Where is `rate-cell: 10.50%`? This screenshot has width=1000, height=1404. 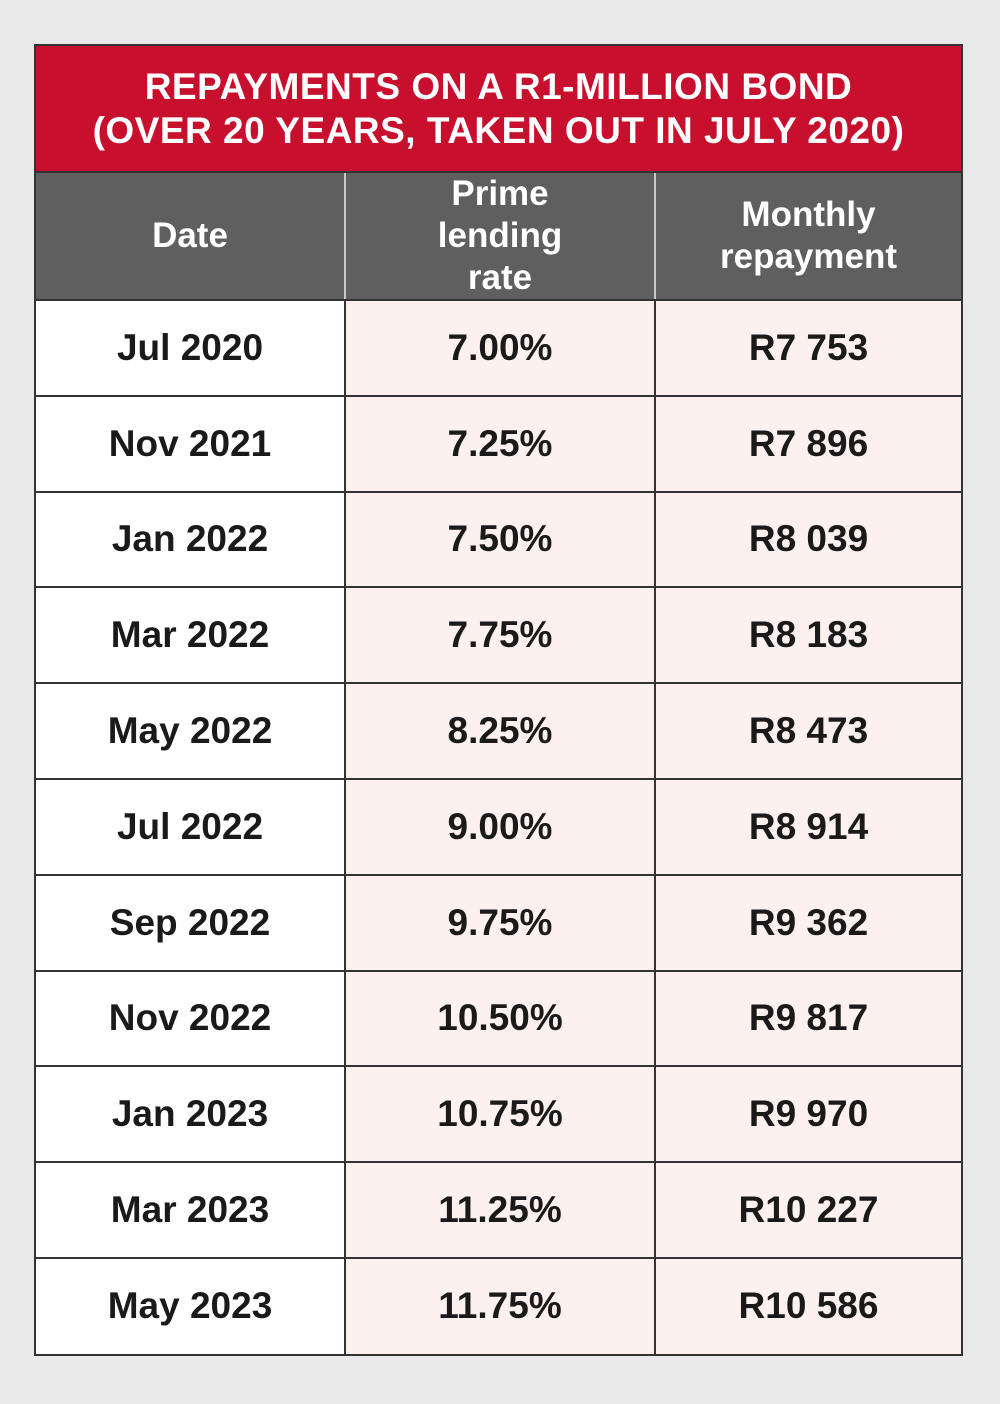 rate-cell: 10.50% is located at coordinates (500, 1019).